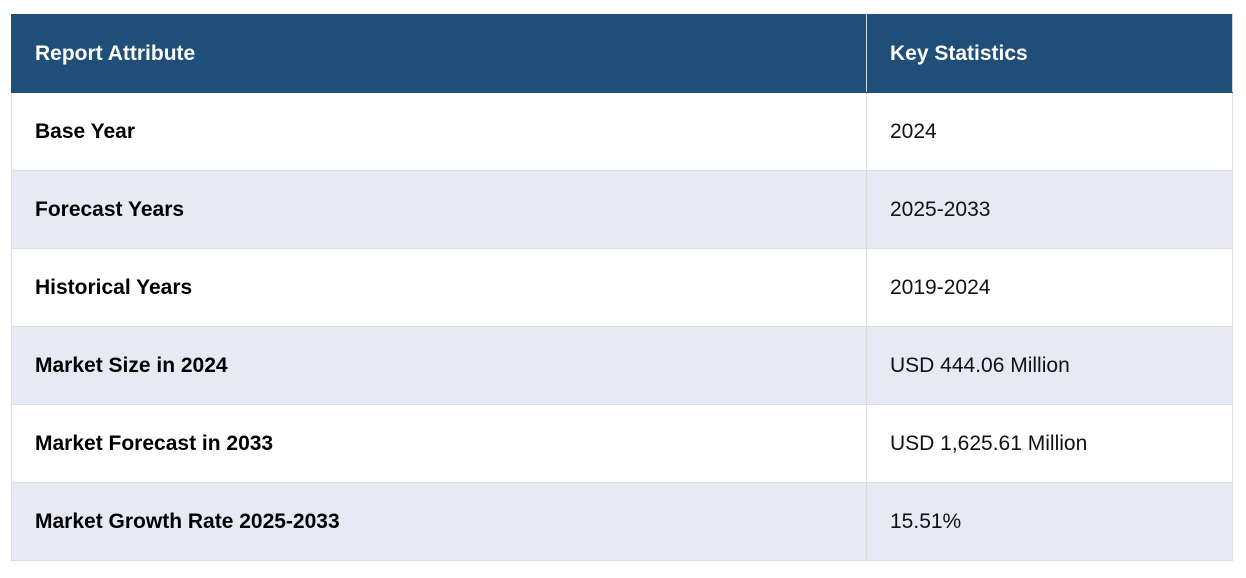 The image size is (1246, 578). Describe the element at coordinates (439, 53) in the screenshot. I see `header-cell: Report Attribute` at that location.